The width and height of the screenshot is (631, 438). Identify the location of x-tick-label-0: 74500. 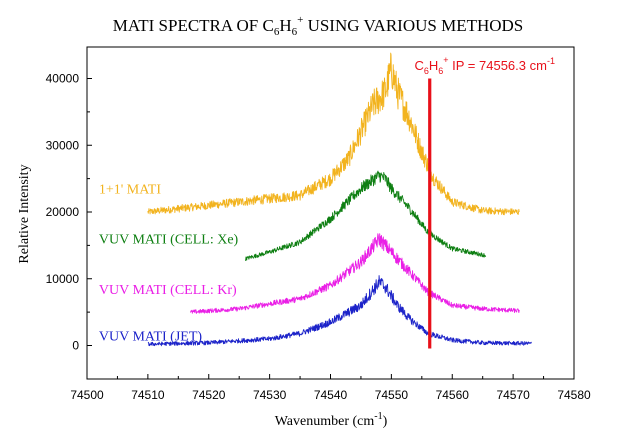
(87, 395).